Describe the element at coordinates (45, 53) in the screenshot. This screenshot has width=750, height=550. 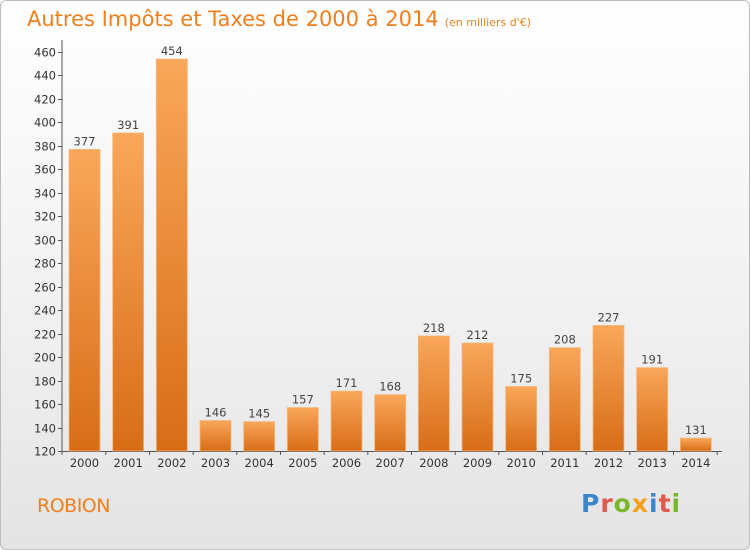
I see `y-tick-label: 460` at that location.